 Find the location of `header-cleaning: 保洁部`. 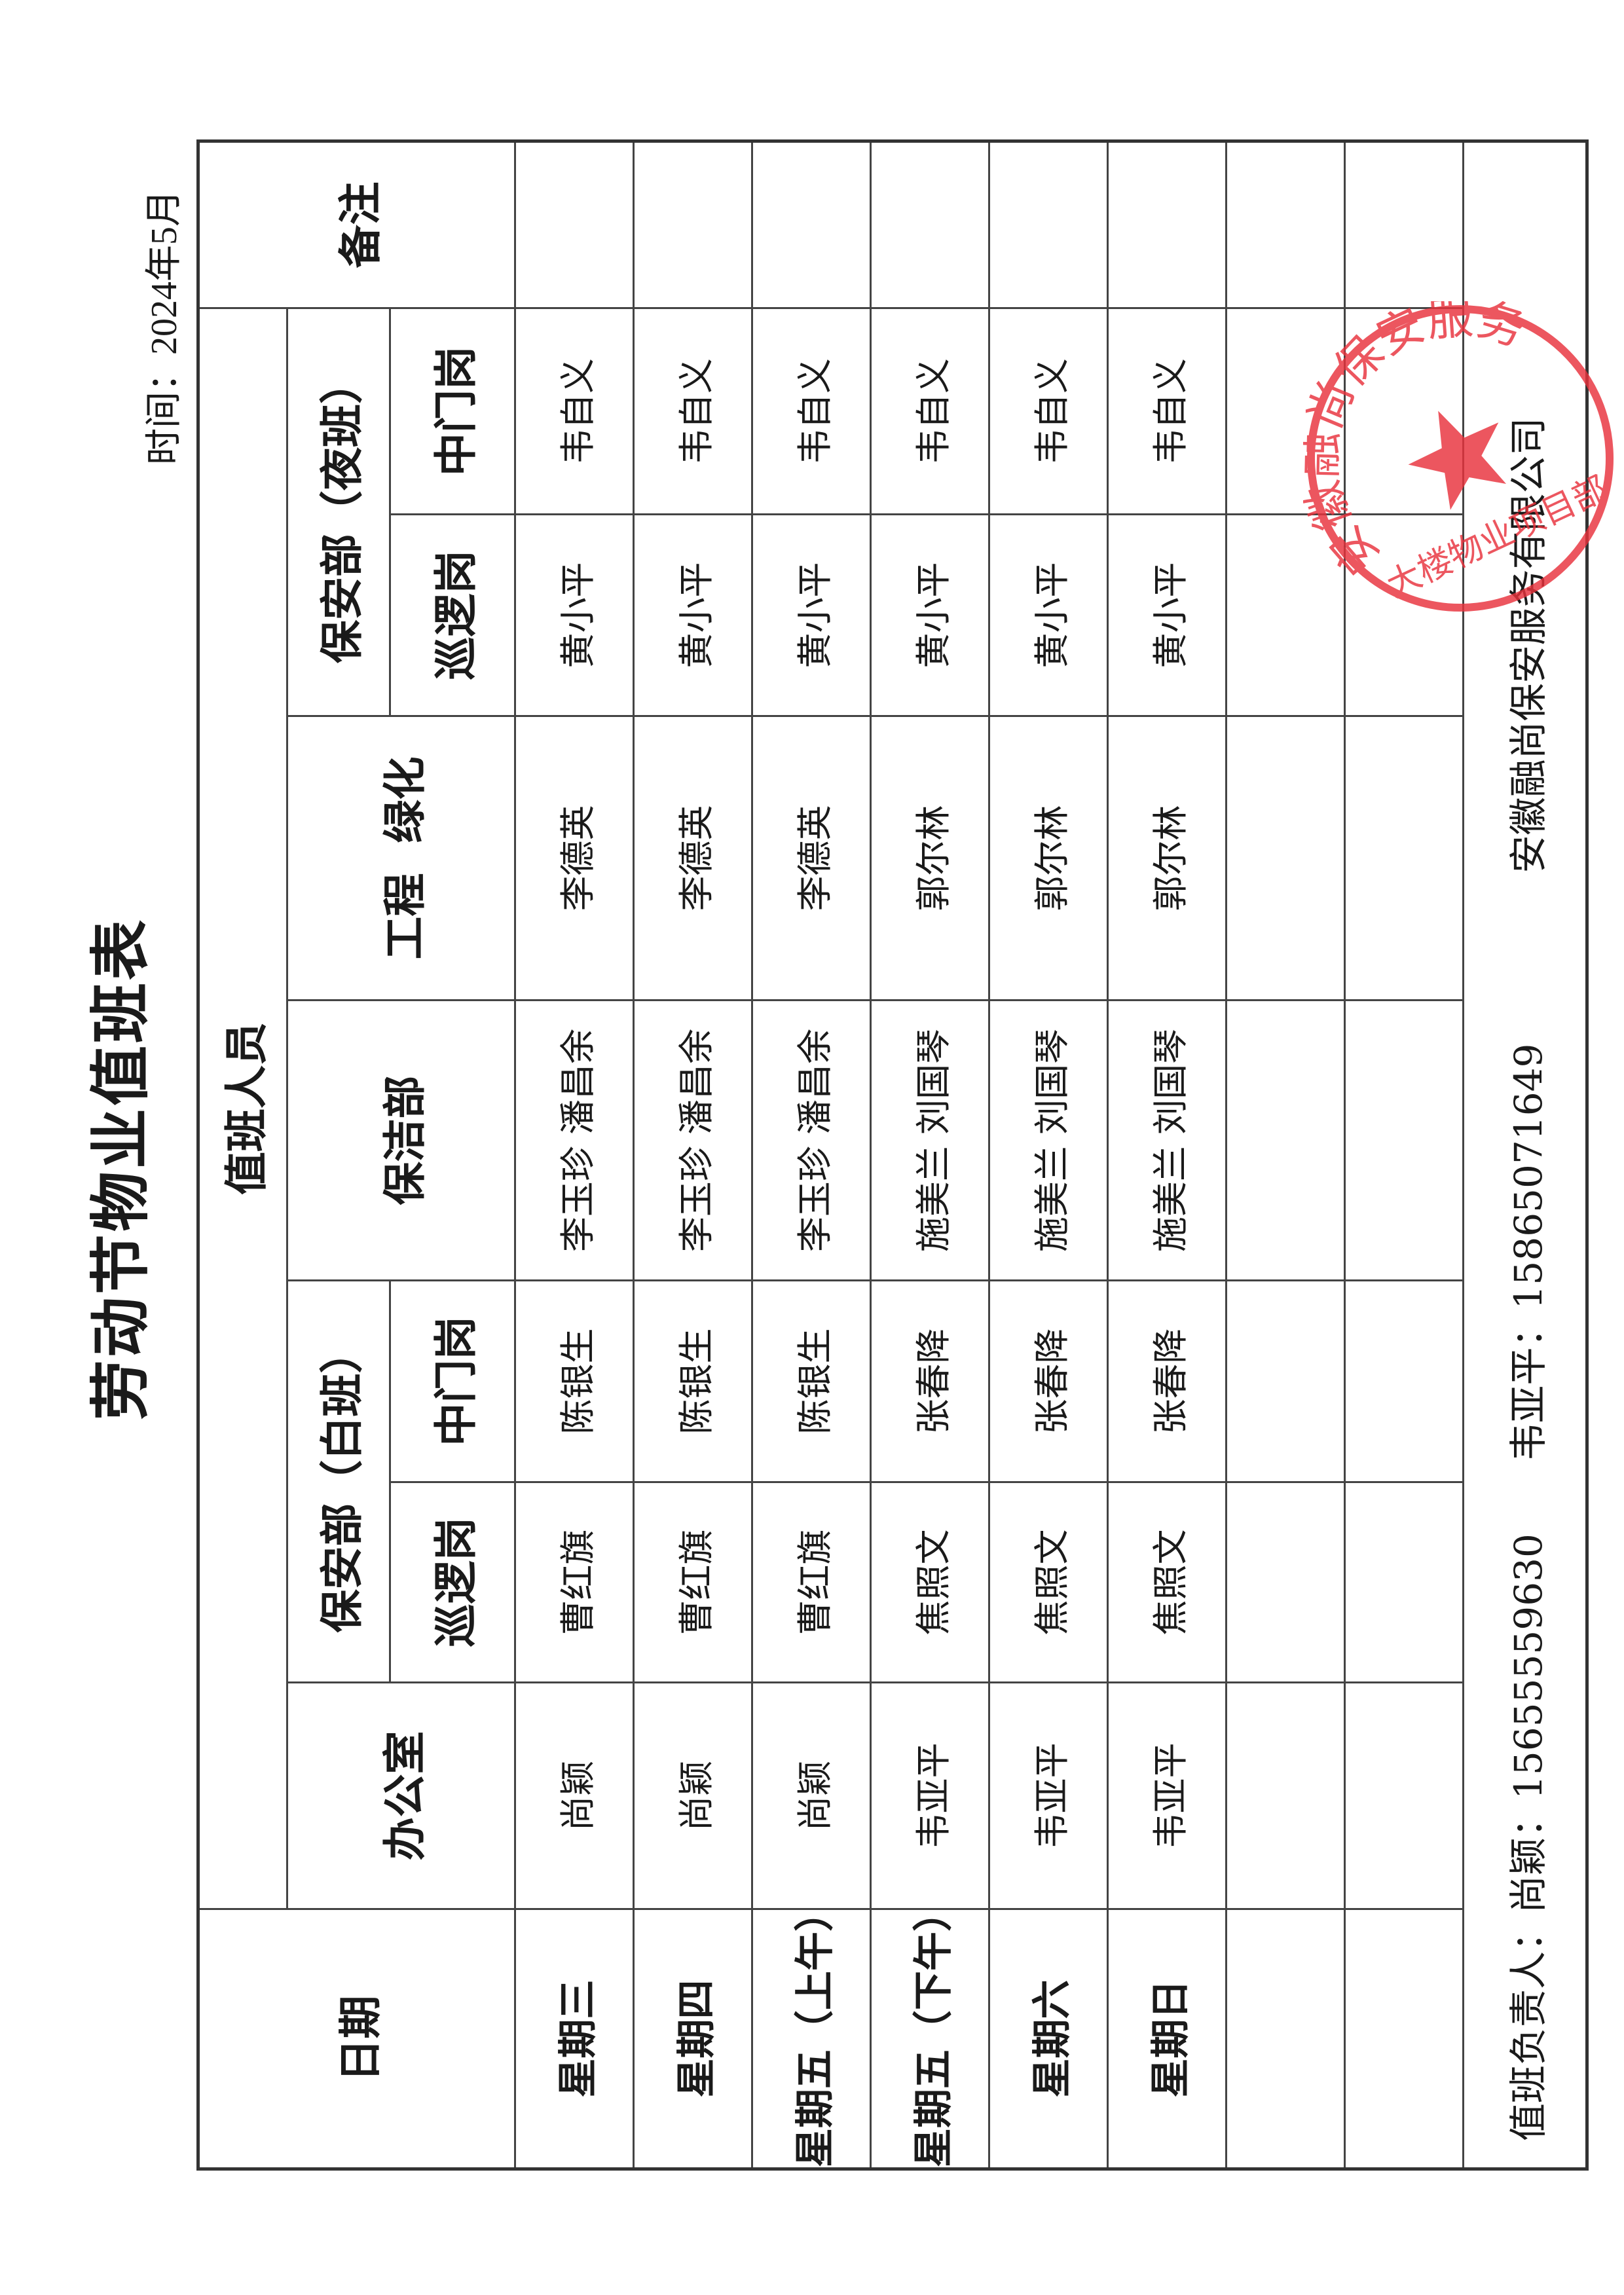

header-cleaning: 保洁部 is located at coordinates (401, 1140).